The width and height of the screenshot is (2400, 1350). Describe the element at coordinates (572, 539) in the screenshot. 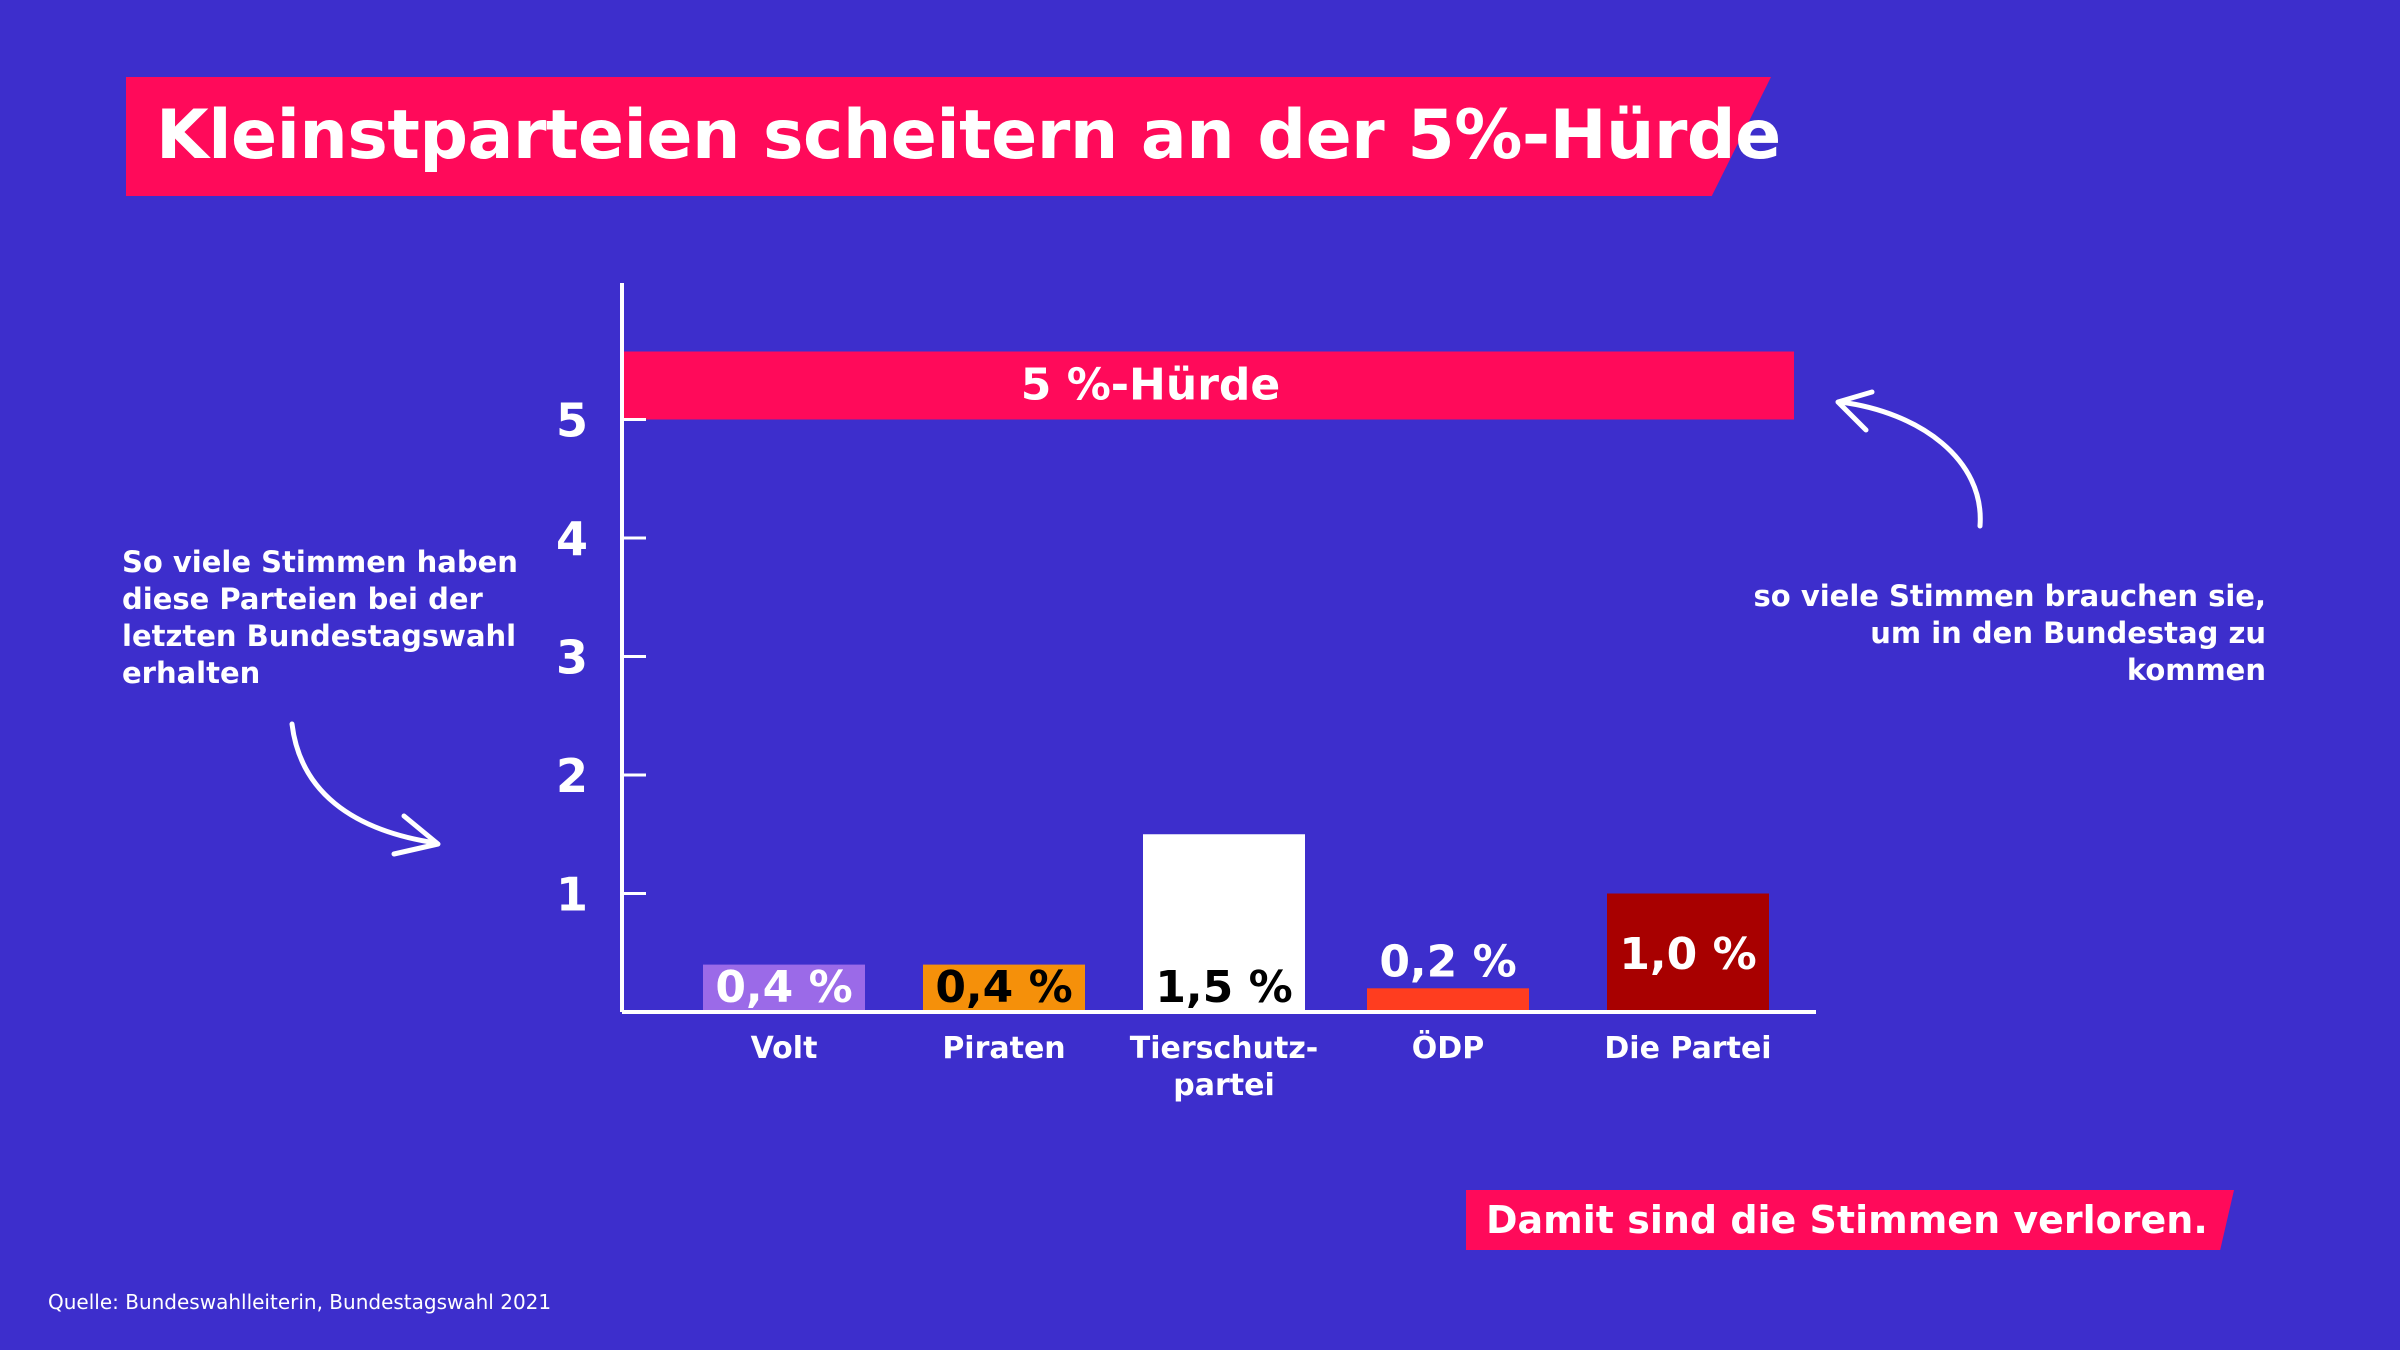

I see `y-tick-label: 4` at that location.